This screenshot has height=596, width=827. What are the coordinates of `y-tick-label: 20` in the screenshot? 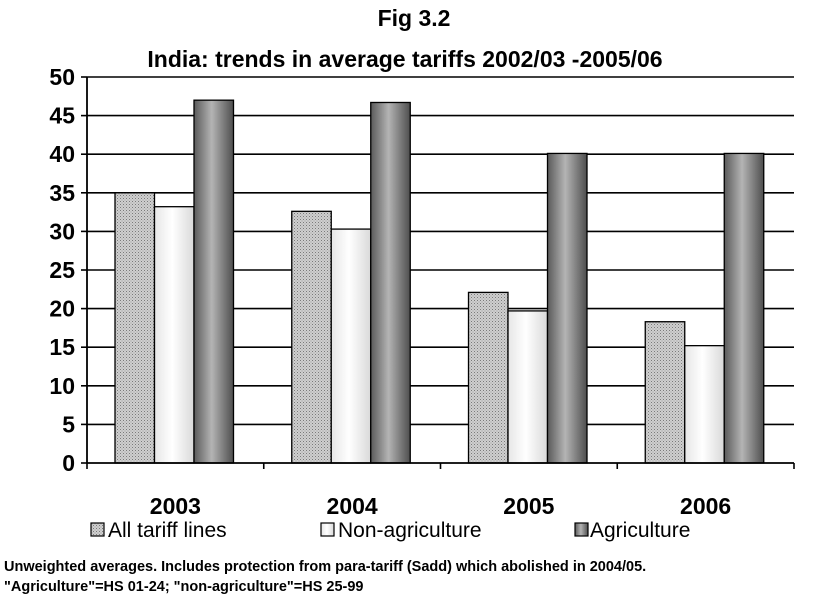 It's located at (62, 309).